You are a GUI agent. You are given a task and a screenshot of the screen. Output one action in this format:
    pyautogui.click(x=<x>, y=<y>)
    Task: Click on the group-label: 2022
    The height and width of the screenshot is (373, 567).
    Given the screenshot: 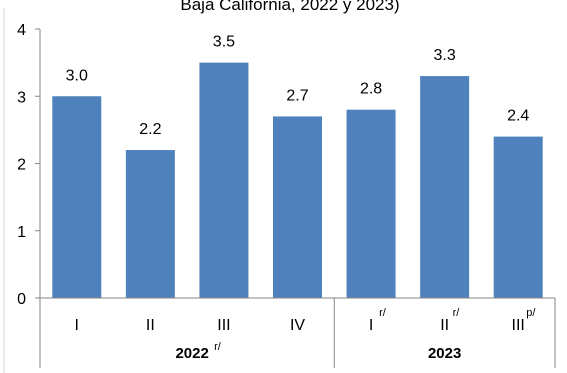 What is the action you would take?
    pyautogui.click(x=191, y=353)
    